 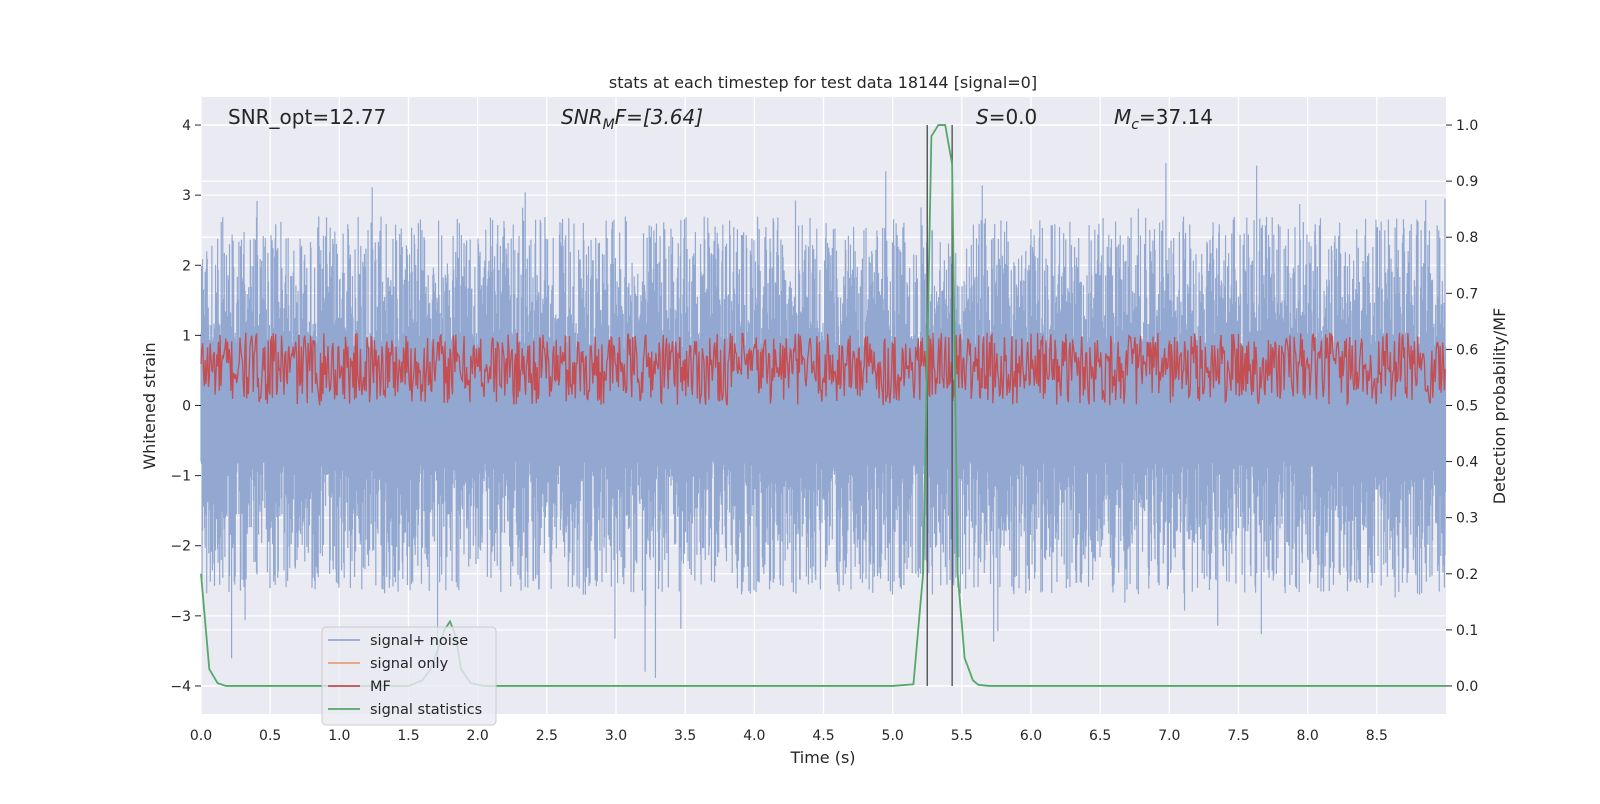 I want to click on y-ticks-left: 4 3 2 1 0 −1 −2 −3 −4, so click(x=185, y=406).